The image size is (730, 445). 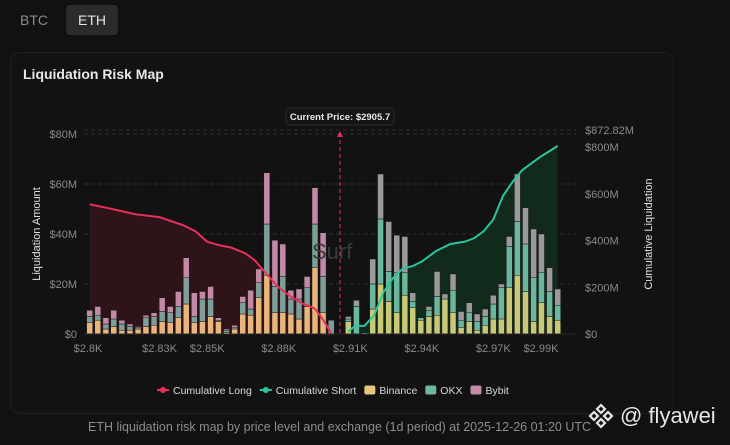 What do you see at coordinates (63, 20) in the screenshot?
I see `asset-tabs: BTC ETH` at bounding box center [63, 20].